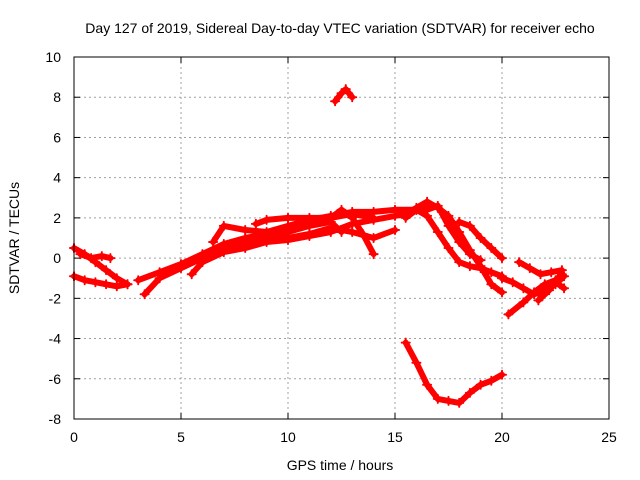  What do you see at coordinates (55, 419) in the screenshot?
I see `y-tick-label: -8` at bounding box center [55, 419].